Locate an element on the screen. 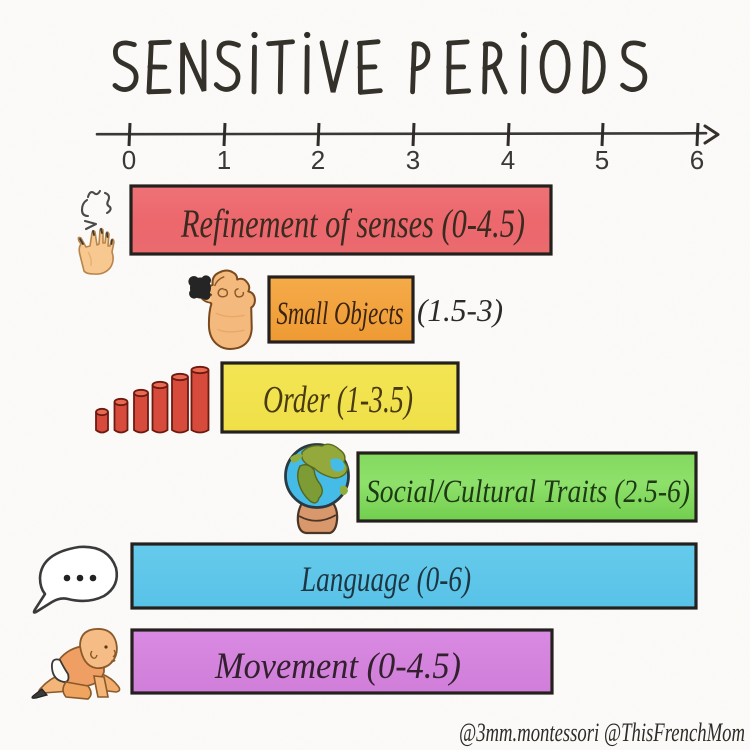  svg-text: Refinement of senses (0-4.5) is located at coordinates (352, 223).